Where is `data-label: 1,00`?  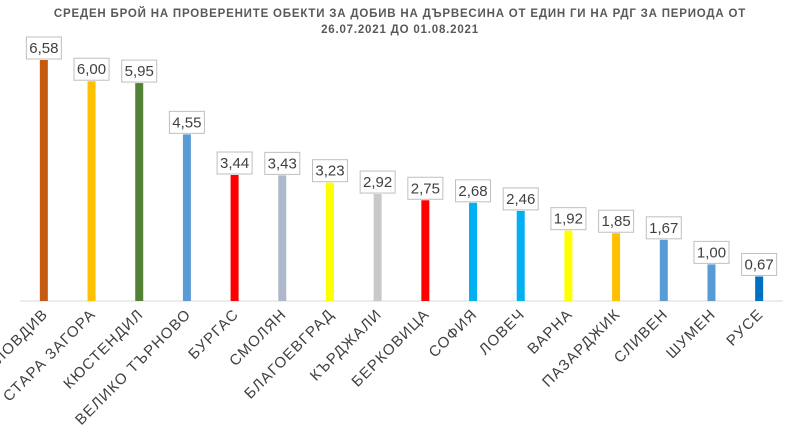
data-label: 1,00 is located at coordinates (711, 252).